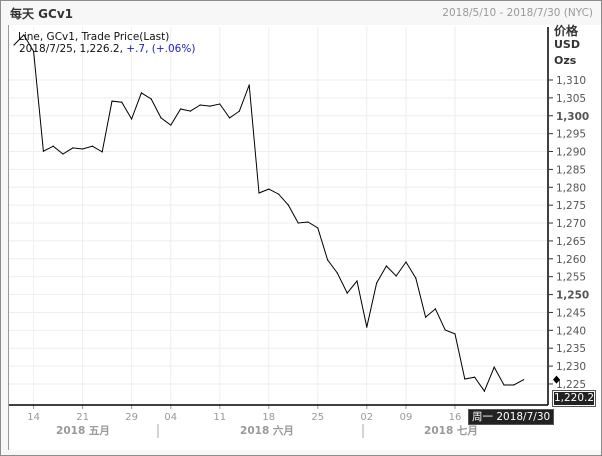  I want to click on x-tick-label: 21, so click(82, 417).